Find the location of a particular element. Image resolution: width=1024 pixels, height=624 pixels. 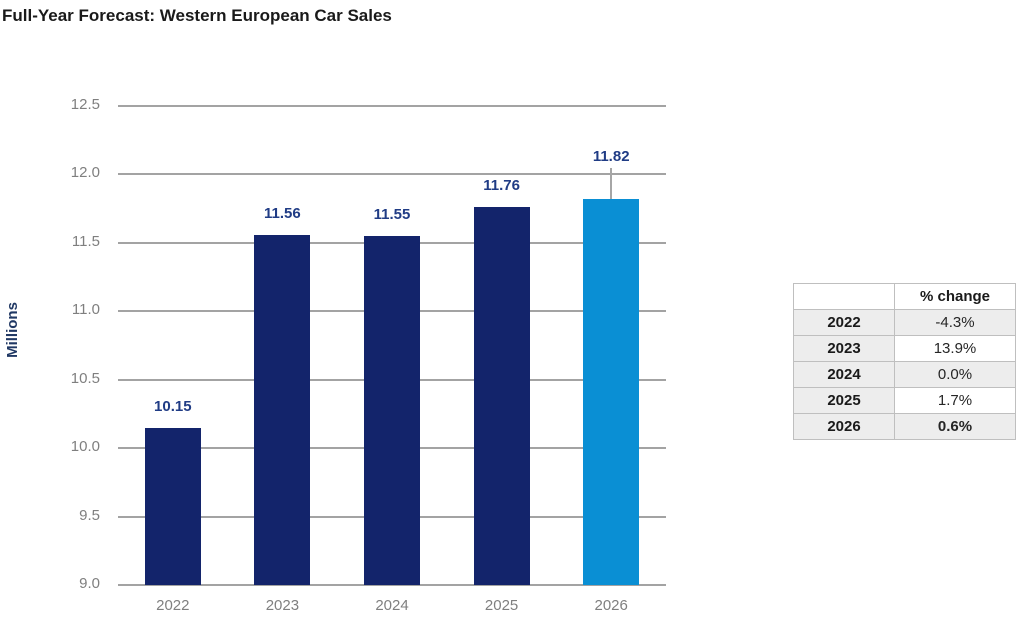

bar-2024 is located at coordinates (392, 410).